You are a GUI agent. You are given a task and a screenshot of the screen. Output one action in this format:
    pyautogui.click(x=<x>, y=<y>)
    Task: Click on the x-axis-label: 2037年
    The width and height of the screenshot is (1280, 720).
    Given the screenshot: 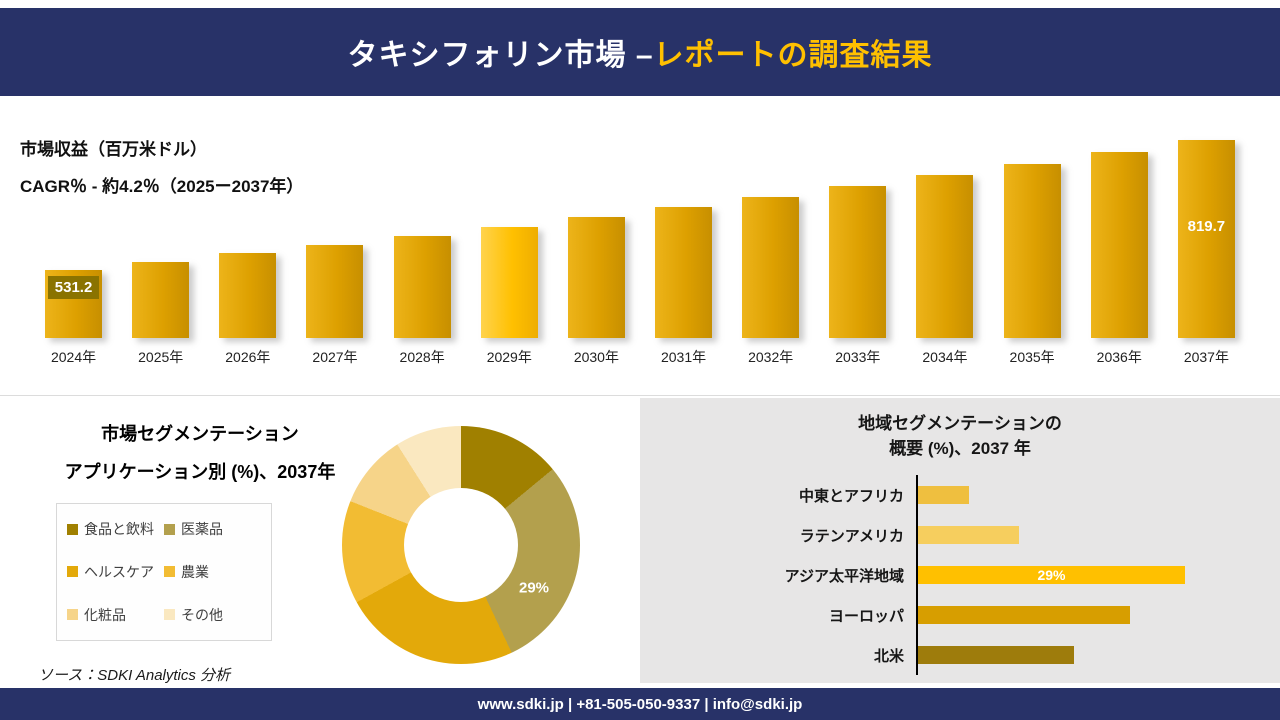 What is the action you would take?
    pyautogui.click(x=1206, y=357)
    